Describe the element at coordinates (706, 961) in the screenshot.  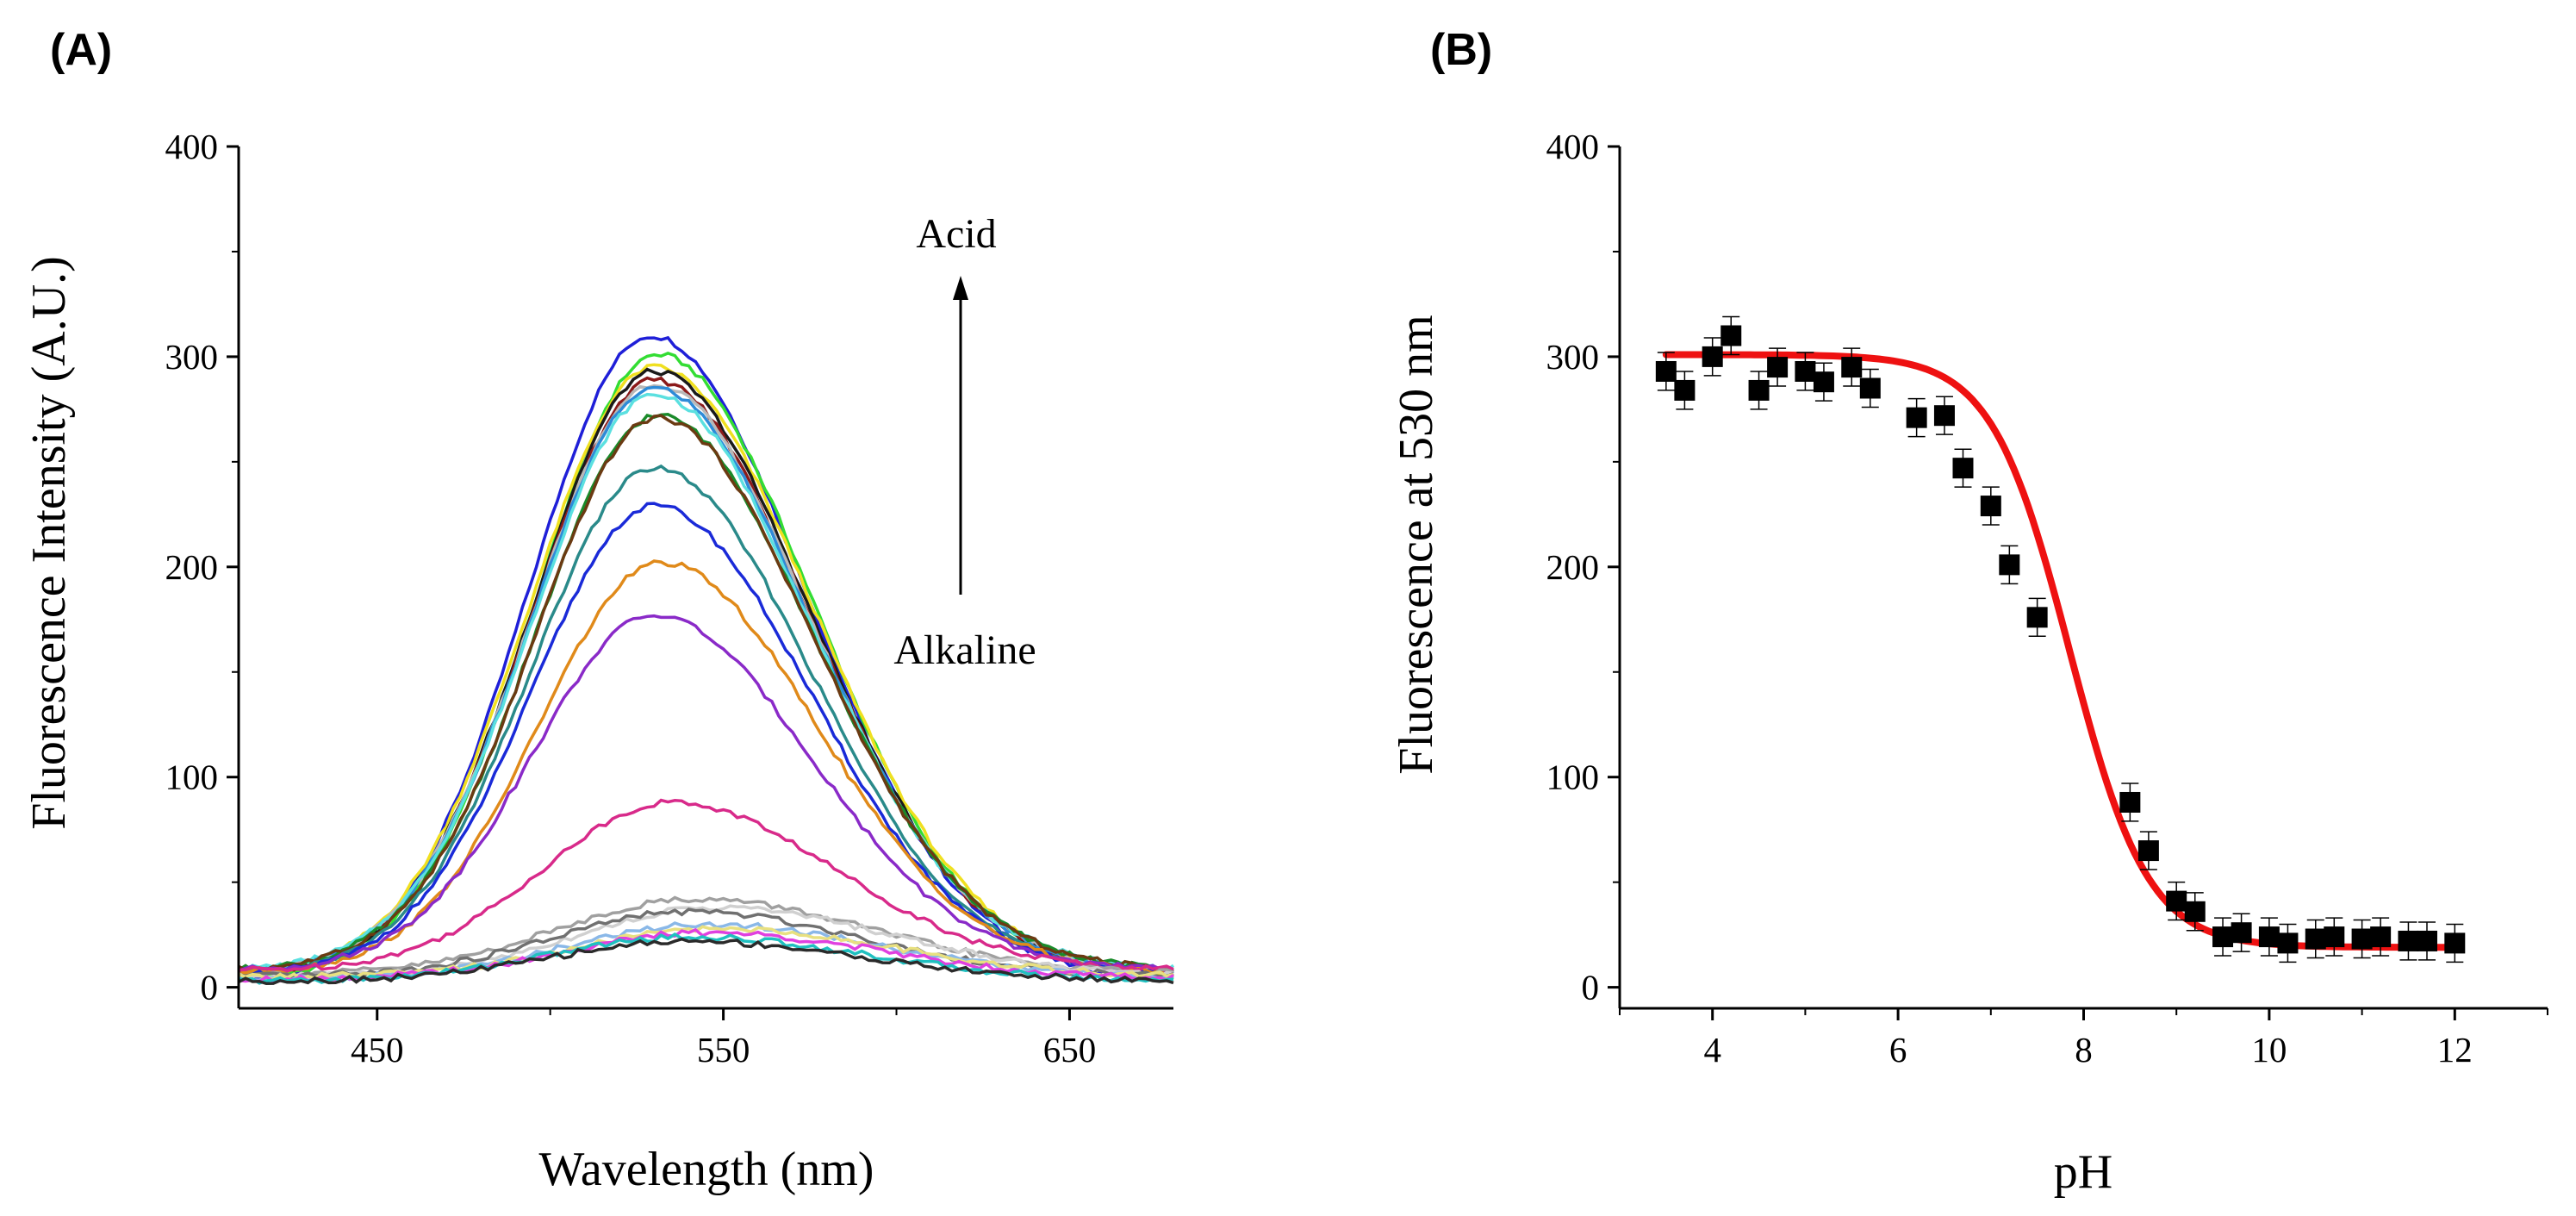
I see `spectrum-line-s23` at that location.